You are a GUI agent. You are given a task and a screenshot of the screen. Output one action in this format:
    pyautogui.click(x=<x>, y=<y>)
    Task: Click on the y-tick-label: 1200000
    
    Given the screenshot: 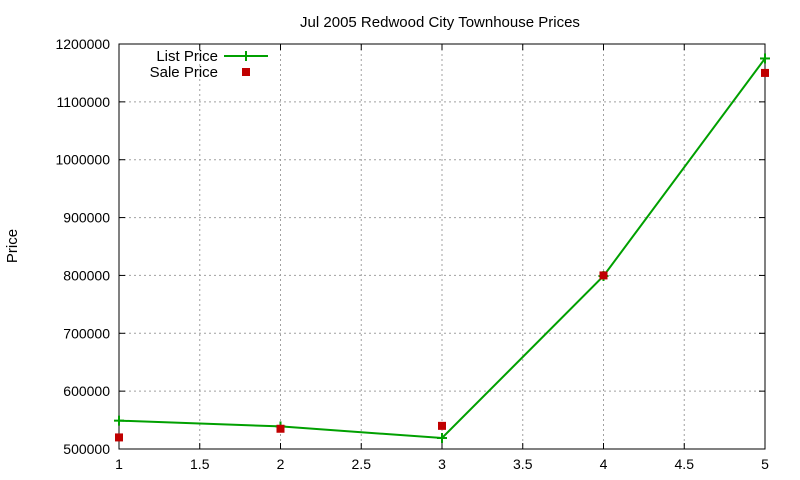 What is the action you would take?
    pyautogui.click(x=82, y=44)
    